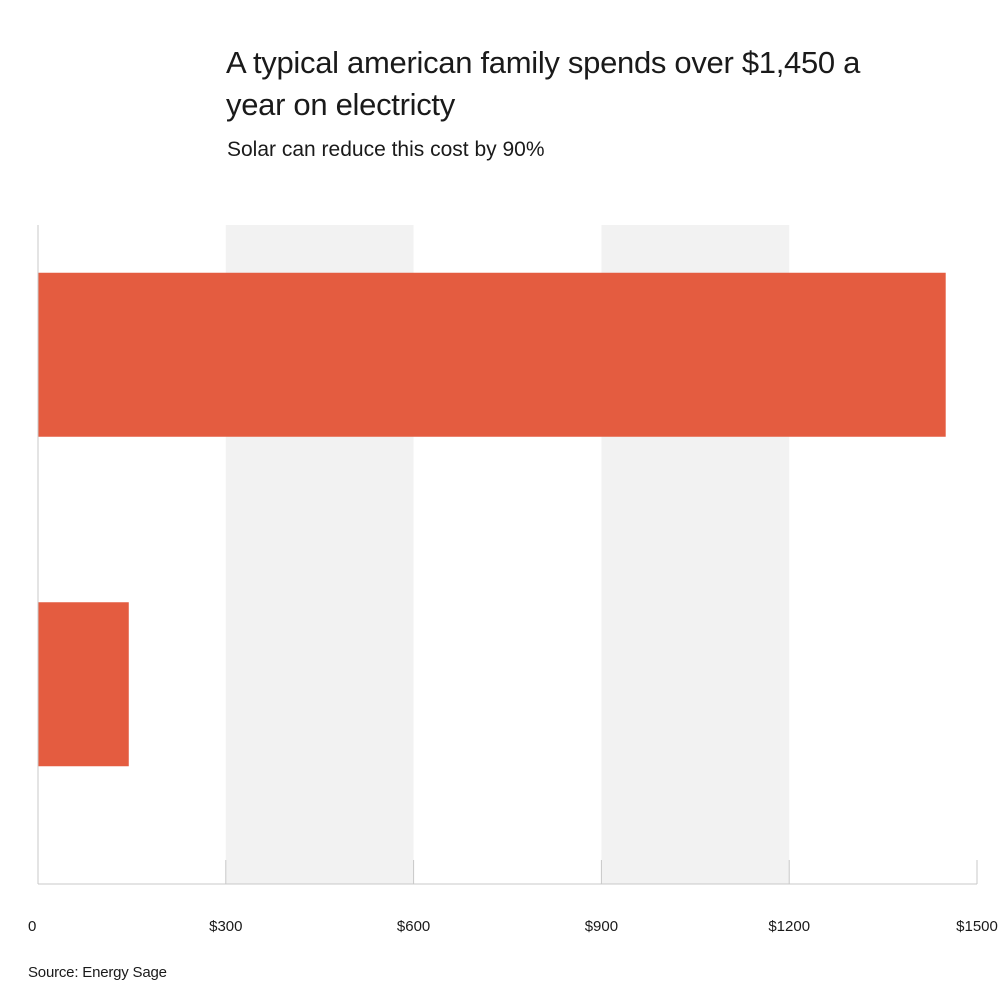 Image resolution: width=1000 pixels, height=1000 pixels. What do you see at coordinates (977, 926) in the screenshot?
I see `x-tick-label: $1500` at bounding box center [977, 926].